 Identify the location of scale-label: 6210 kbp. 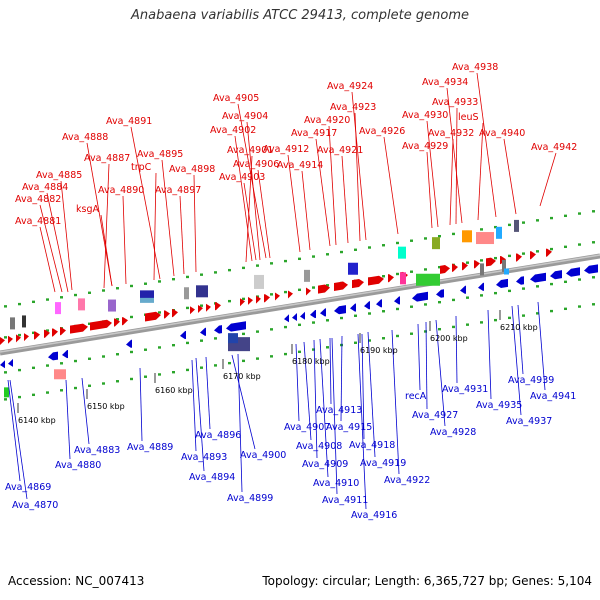
(519, 327).